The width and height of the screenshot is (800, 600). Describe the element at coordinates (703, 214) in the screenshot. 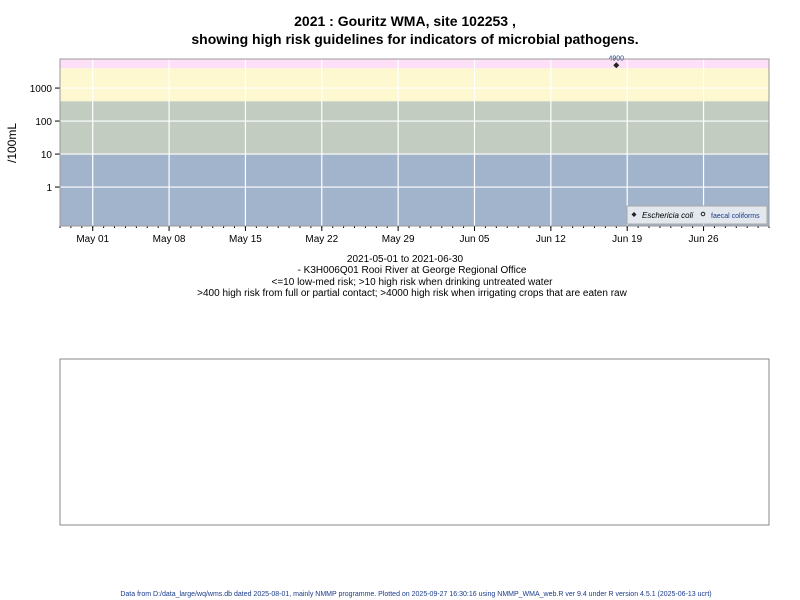

I see `legend-faecal-marker` at that location.